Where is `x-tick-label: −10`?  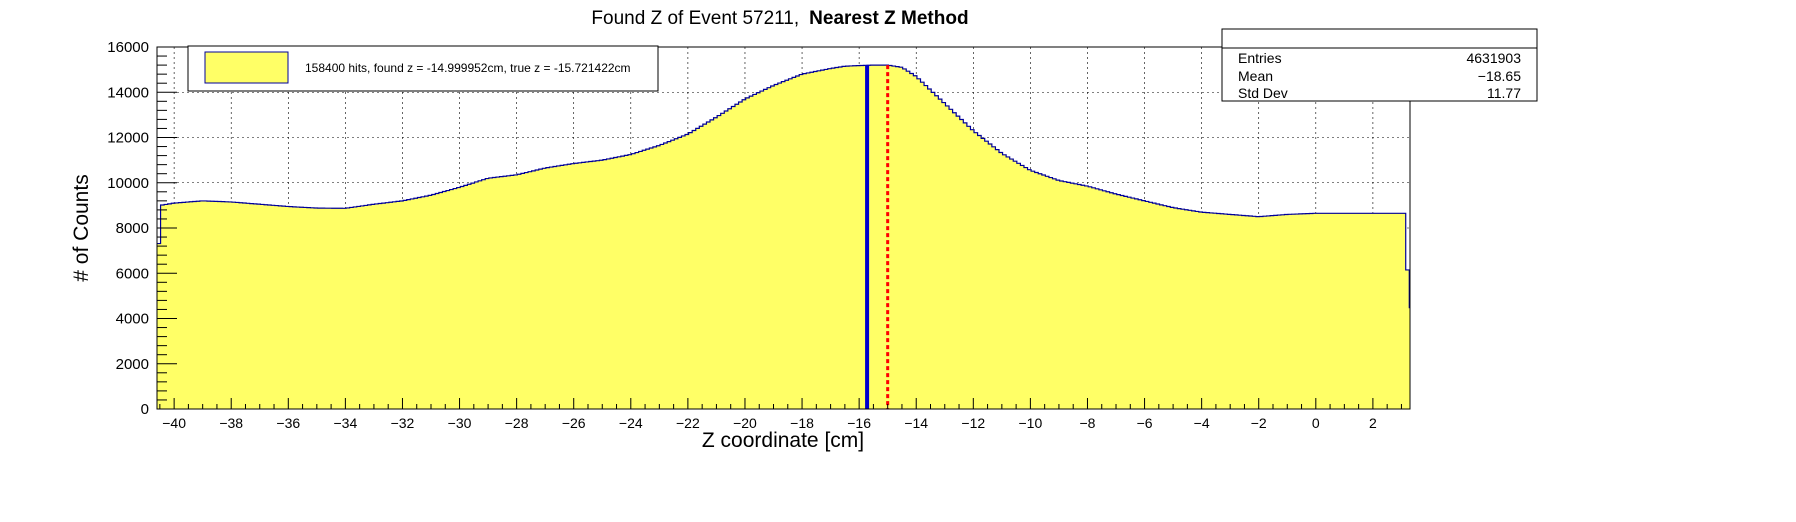 x-tick-label: −10 is located at coordinates (1031, 423).